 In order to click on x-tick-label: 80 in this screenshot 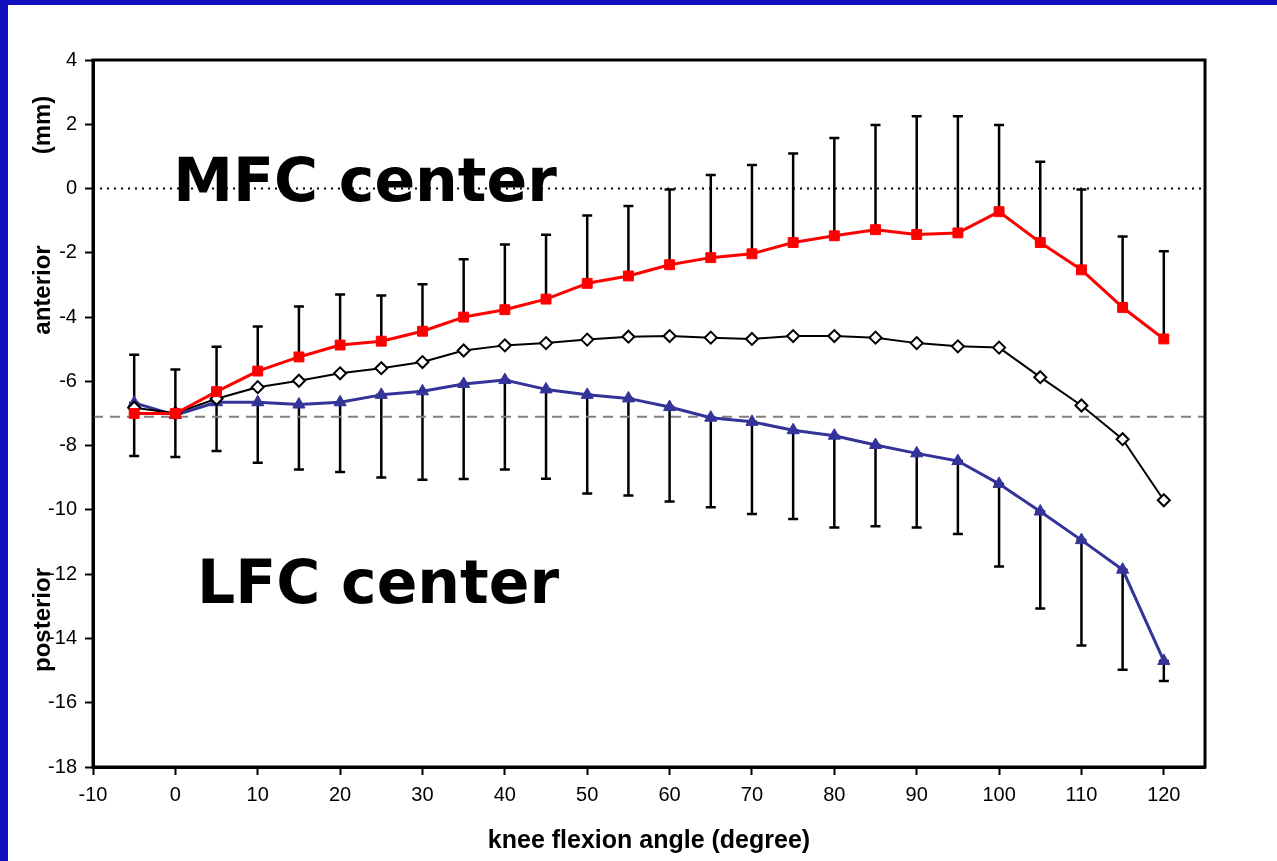, I will do `click(834, 793)`.